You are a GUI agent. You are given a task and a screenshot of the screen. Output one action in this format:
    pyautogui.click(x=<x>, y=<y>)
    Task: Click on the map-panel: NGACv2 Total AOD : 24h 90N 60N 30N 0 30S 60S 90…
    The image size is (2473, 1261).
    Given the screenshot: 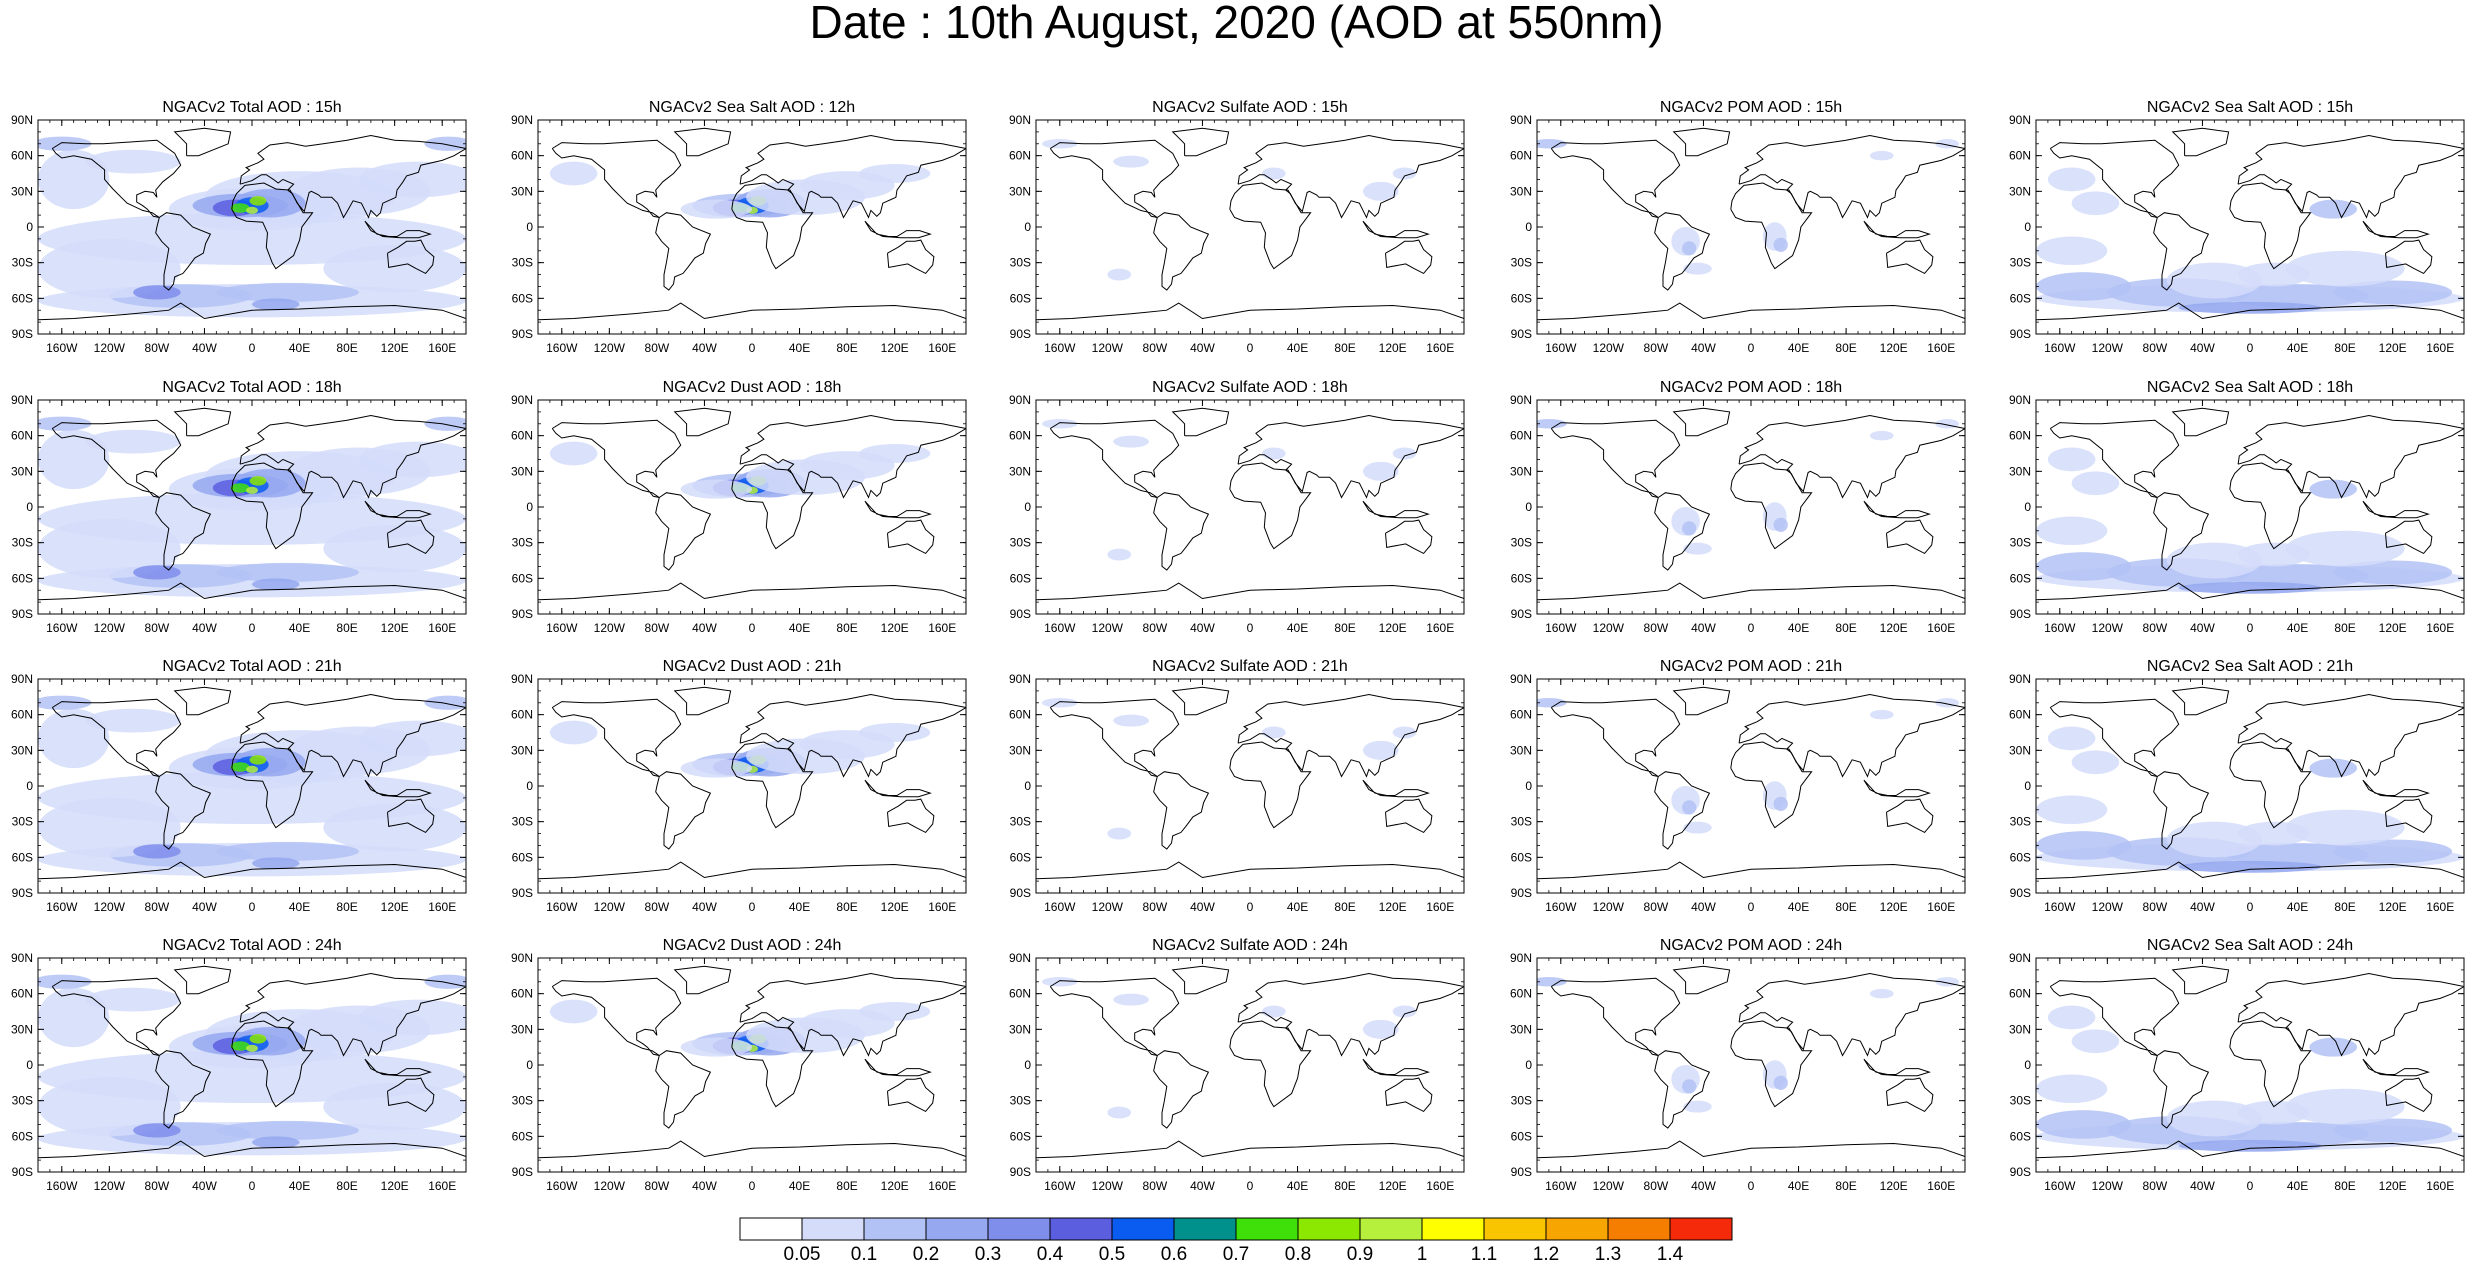 What is the action you would take?
    pyautogui.click(x=239, y=1065)
    